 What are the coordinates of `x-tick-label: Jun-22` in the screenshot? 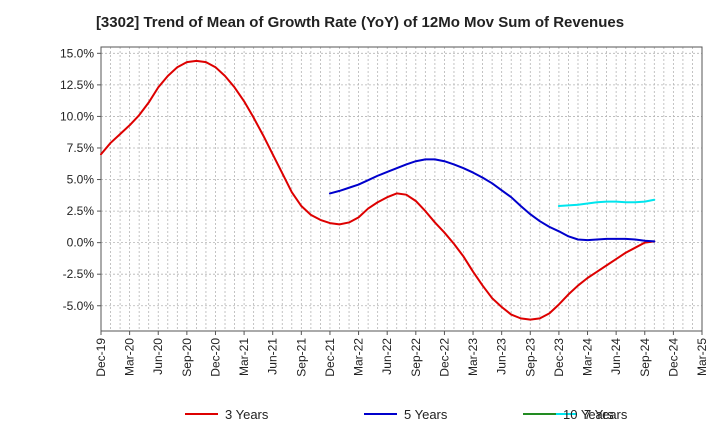 It's located at (387, 356).